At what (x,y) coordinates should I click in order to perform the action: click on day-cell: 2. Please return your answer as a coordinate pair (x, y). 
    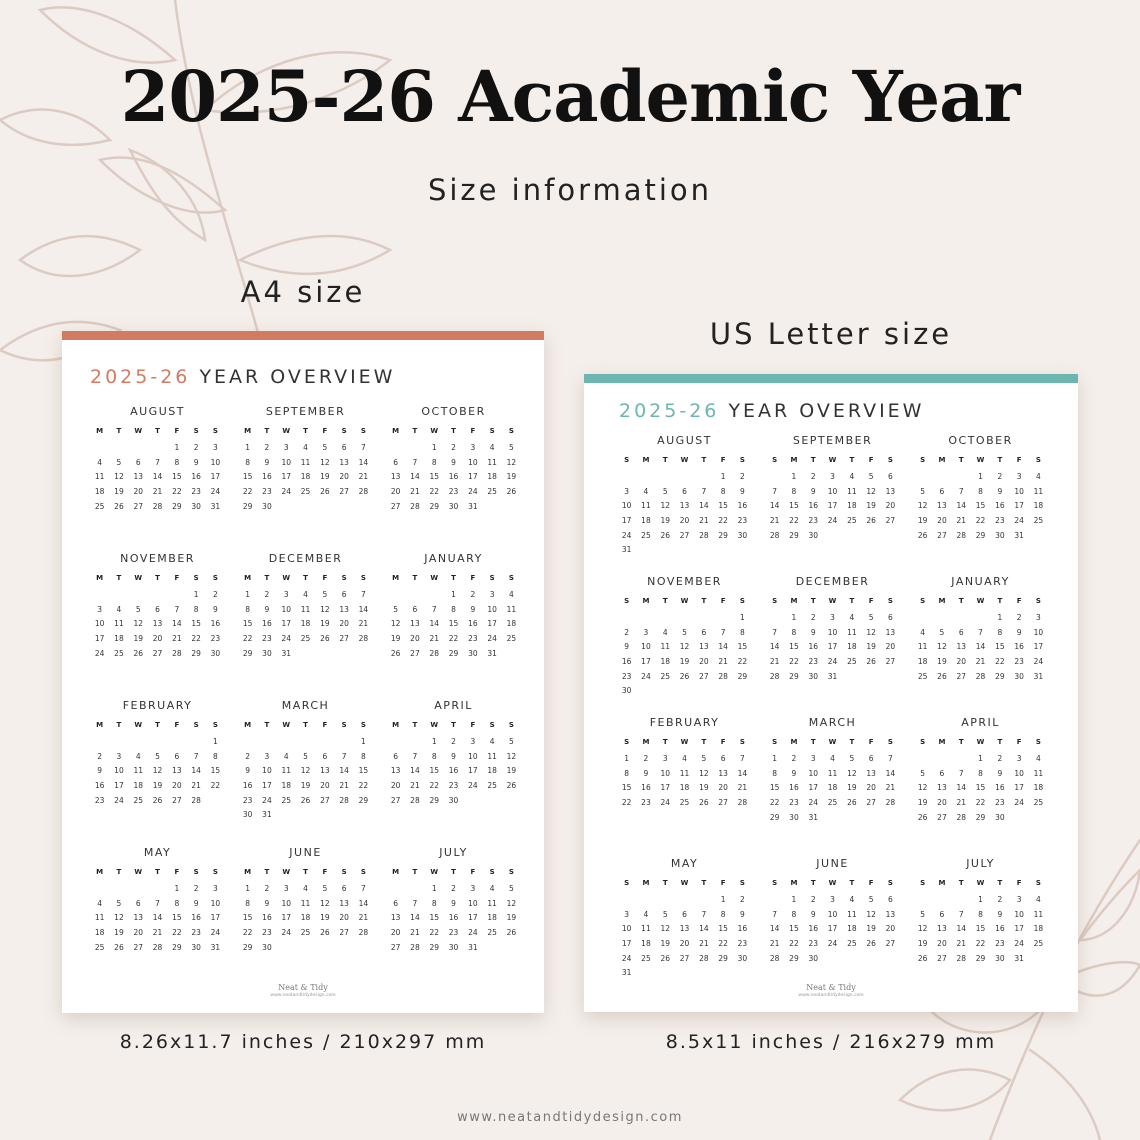
    Looking at the image, I should click on (215, 594).